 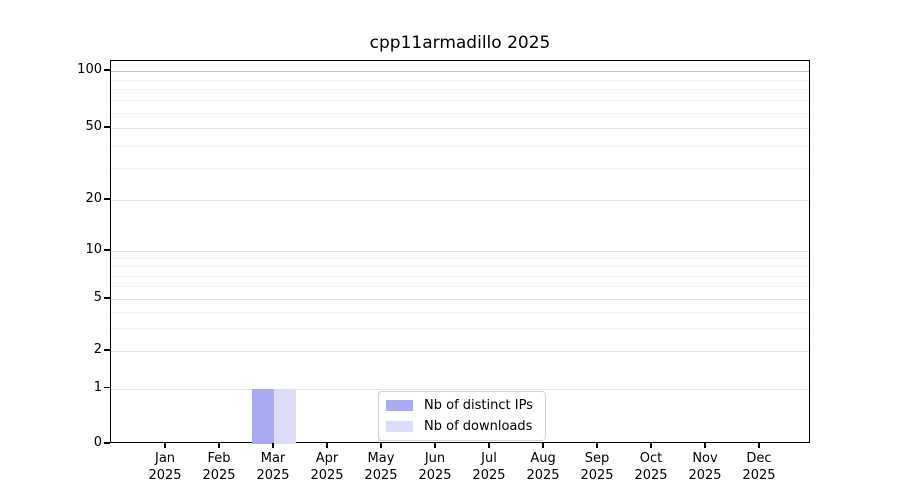 What do you see at coordinates (93, 249) in the screenshot?
I see `y-tick-label: 10` at bounding box center [93, 249].